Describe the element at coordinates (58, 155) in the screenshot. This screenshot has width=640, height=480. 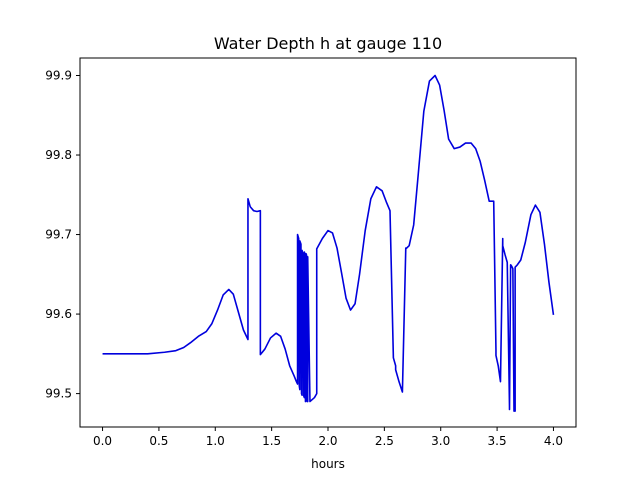
I see `y-tick-label: 99.8` at that location.